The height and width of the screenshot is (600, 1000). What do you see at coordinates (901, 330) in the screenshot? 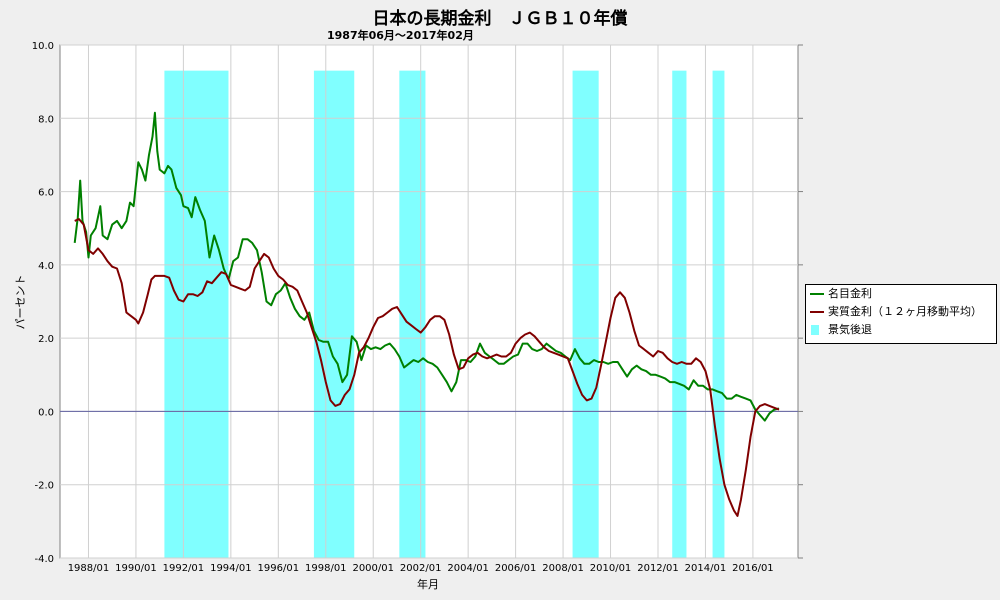
I see `legend-item-2: 景気後退` at bounding box center [901, 330].